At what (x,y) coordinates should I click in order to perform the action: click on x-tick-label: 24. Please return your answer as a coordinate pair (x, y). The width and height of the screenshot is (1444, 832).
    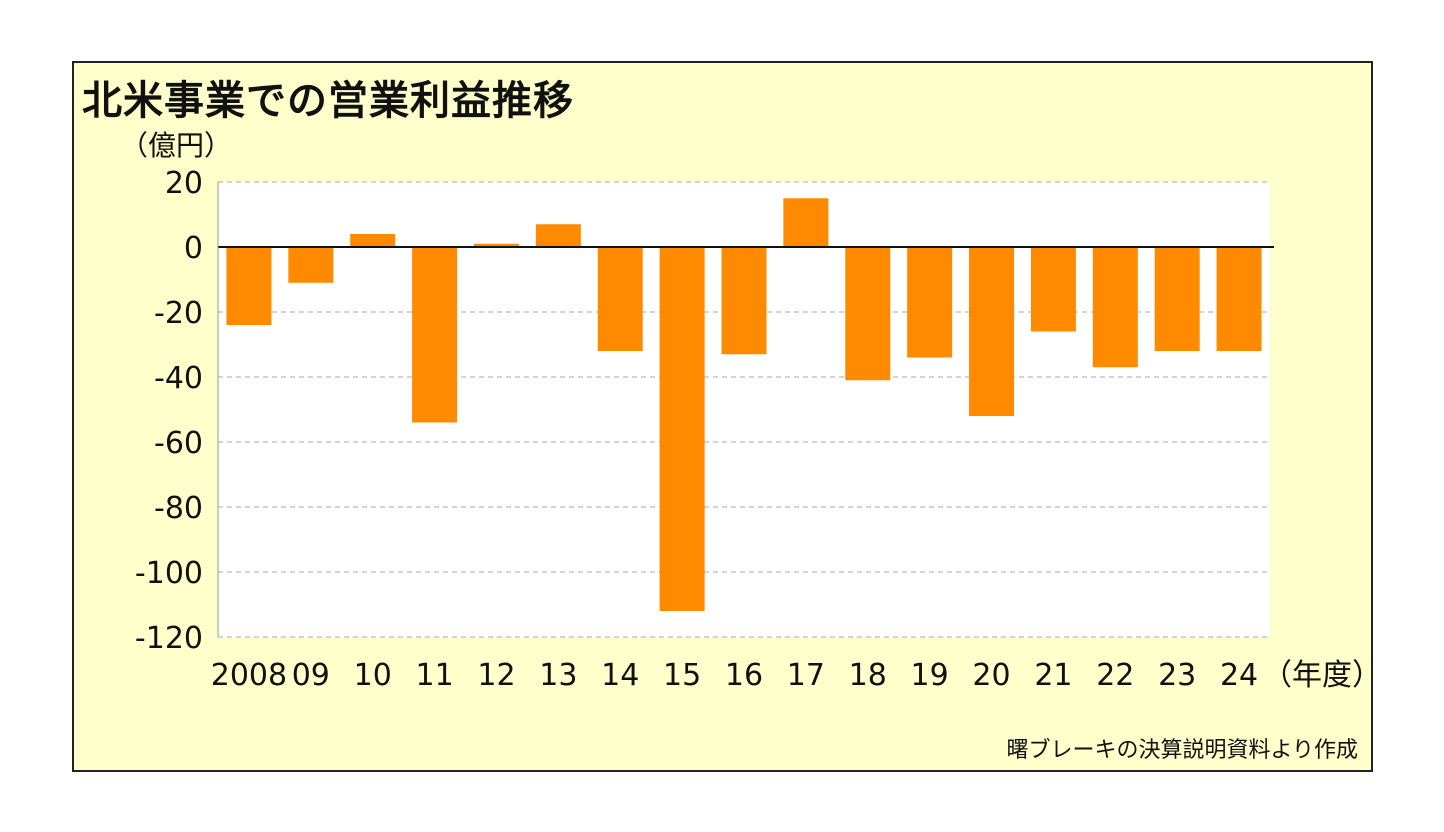
    Looking at the image, I should click on (1239, 675).